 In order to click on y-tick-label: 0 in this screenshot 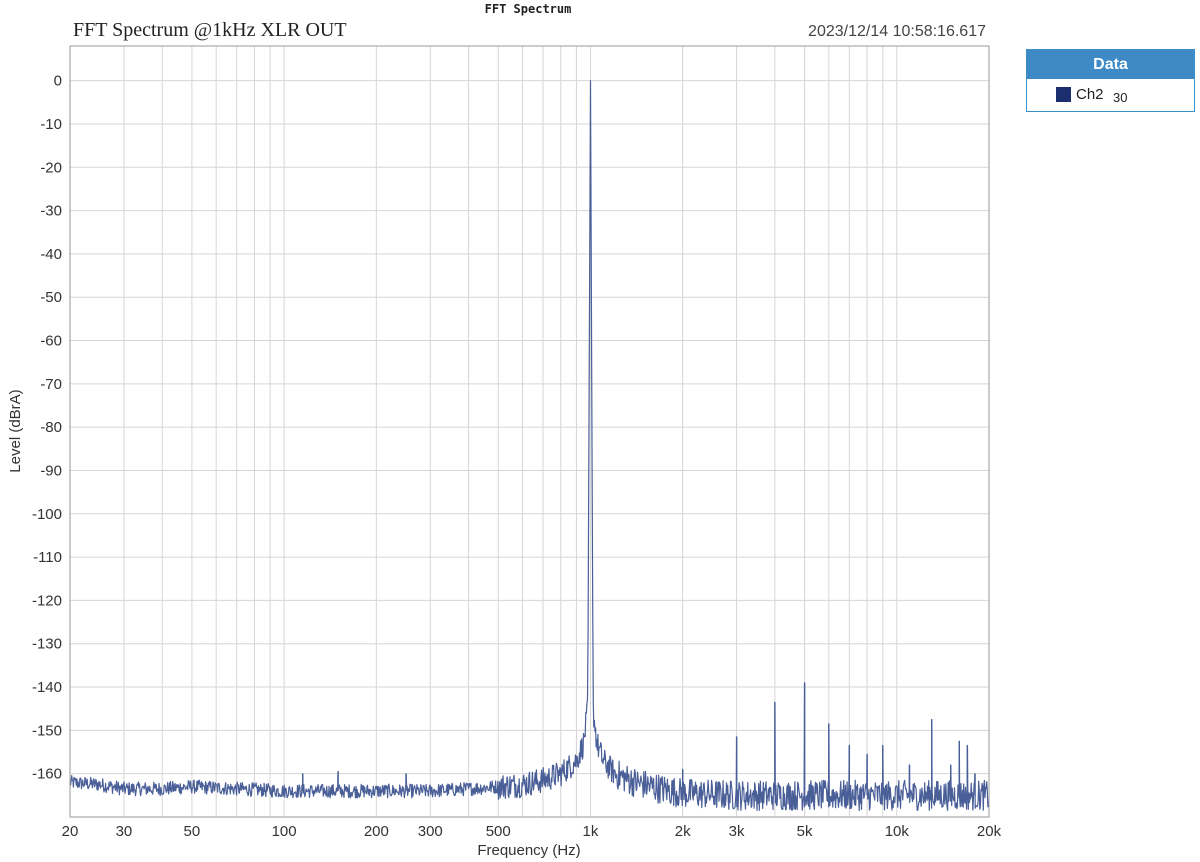, I will do `click(58, 81)`.